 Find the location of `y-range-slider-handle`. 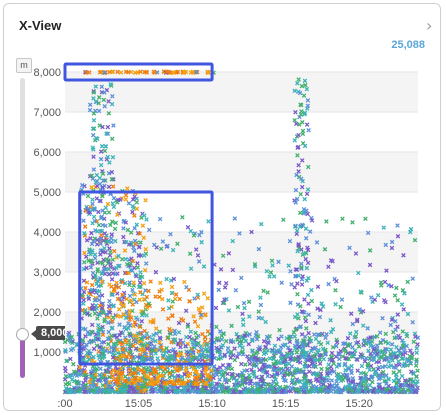

y-range-slider-handle is located at coordinates (22, 334).